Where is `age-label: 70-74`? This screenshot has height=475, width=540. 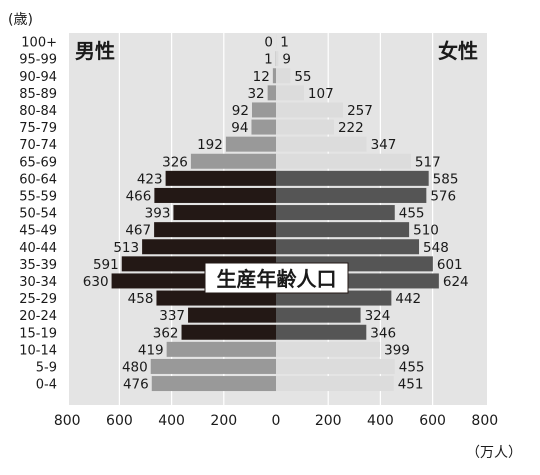
age-label: 70-74 is located at coordinates (38, 145).